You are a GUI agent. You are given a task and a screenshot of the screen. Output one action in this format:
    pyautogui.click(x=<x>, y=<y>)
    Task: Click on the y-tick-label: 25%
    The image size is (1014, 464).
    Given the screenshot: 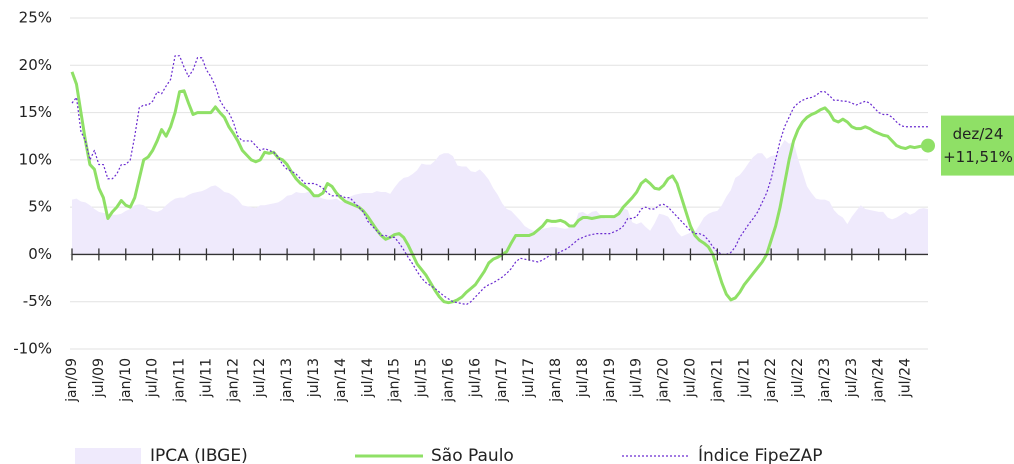 What is the action you would take?
    pyautogui.click(x=35, y=18)
    